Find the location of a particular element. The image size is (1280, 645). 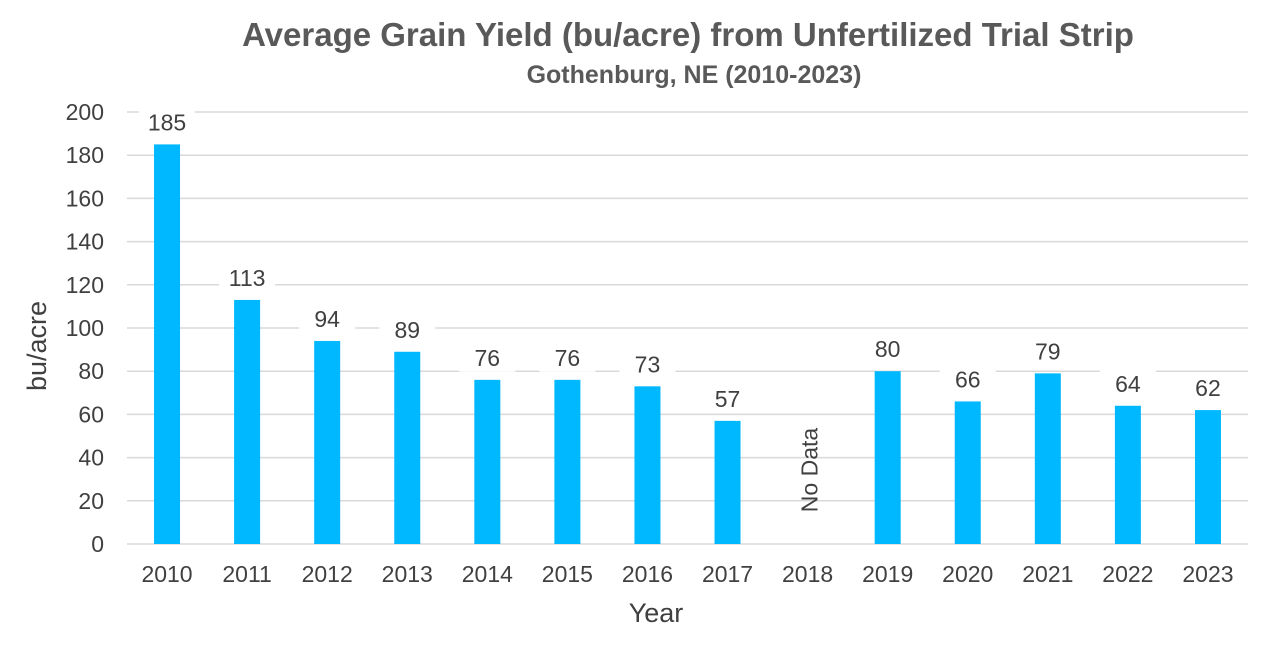

y-tick-label: 0 is located at coordinates (97, 544).